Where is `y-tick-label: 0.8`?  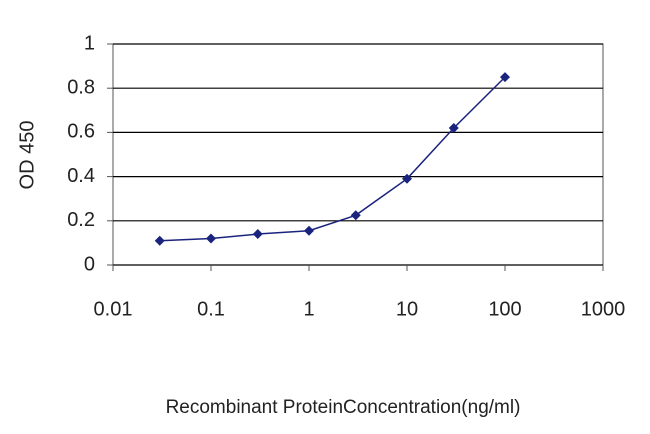 y-tick-label: 0.8 is located at coordinates (81, 87).